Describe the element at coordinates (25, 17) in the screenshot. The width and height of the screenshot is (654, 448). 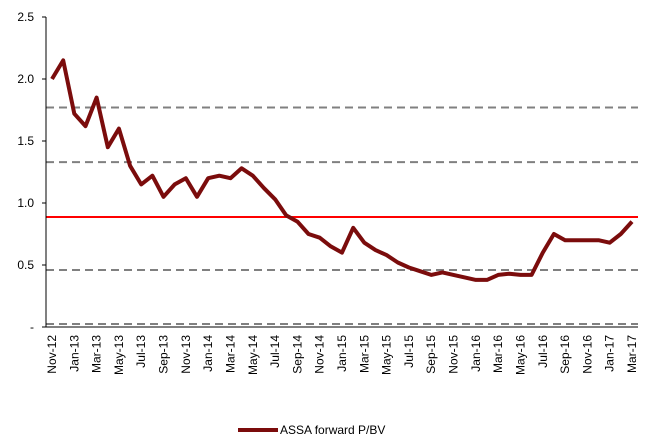
I see `y-tick-label: 2.5` at that location.